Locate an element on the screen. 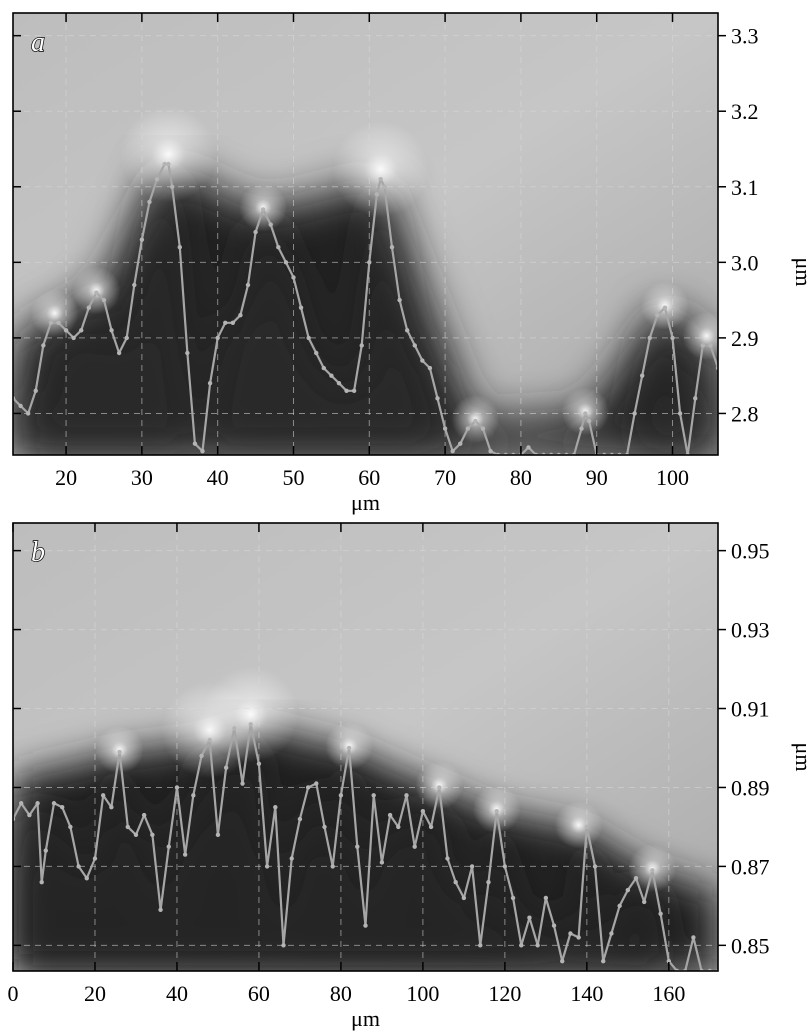  panel-b-label: b is located at coordinates (38, 552).